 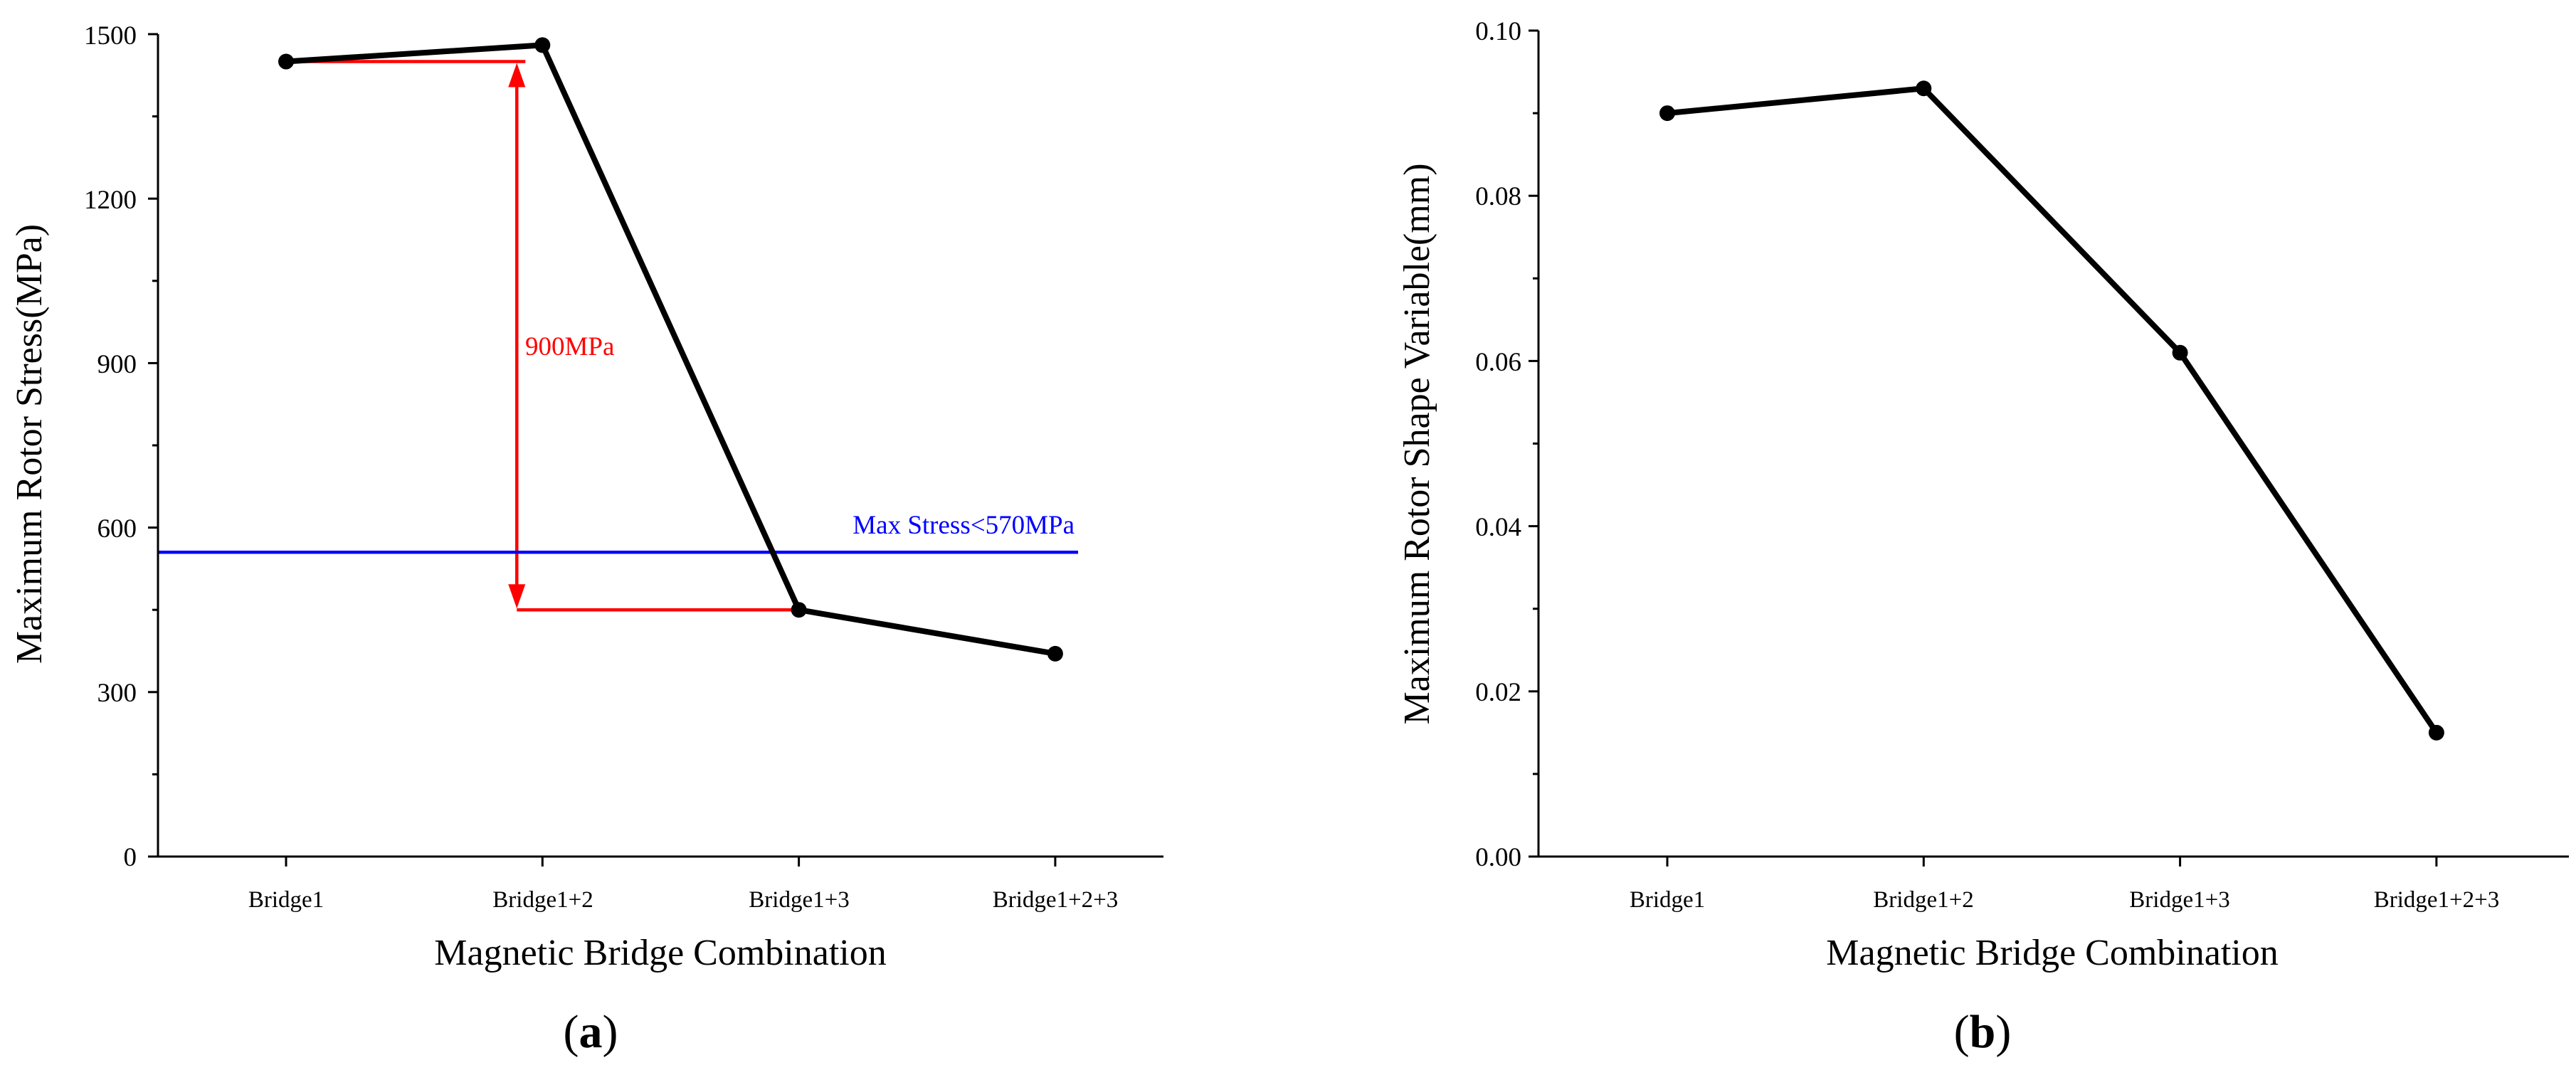 What do you see at coordinates (30, 444) in the screenshot?
I see `chart-a-y-axis-title: Maximum Rotor Stress(MPa)` at bounding box center [30, 444].